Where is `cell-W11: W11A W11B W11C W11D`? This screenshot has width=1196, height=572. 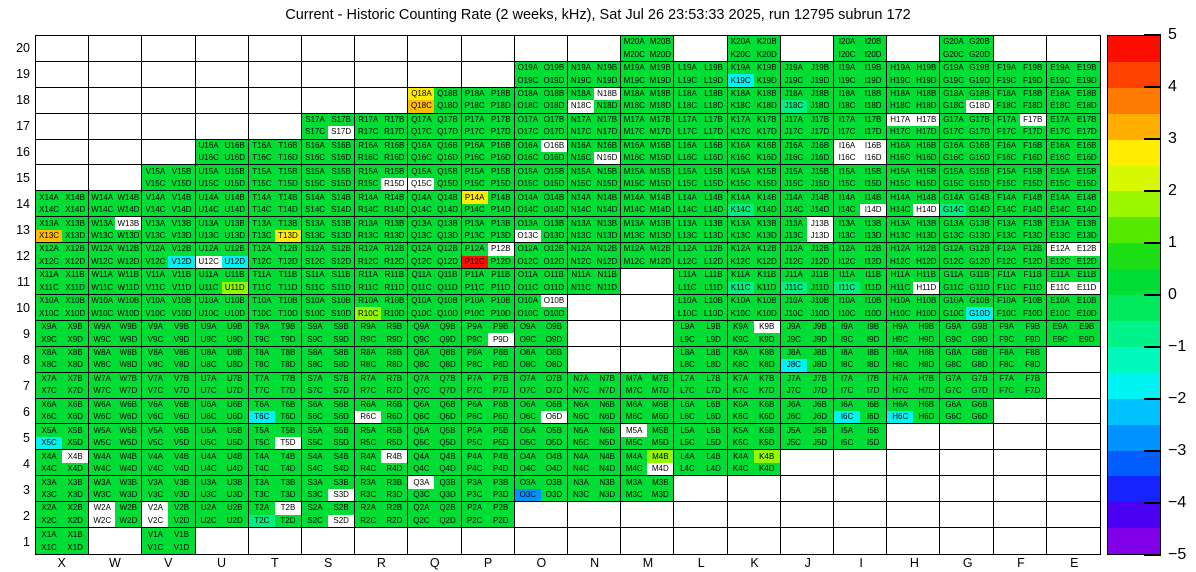 cell-W11: W11A W11B W11C W11D is located at coordinates (116, 282).